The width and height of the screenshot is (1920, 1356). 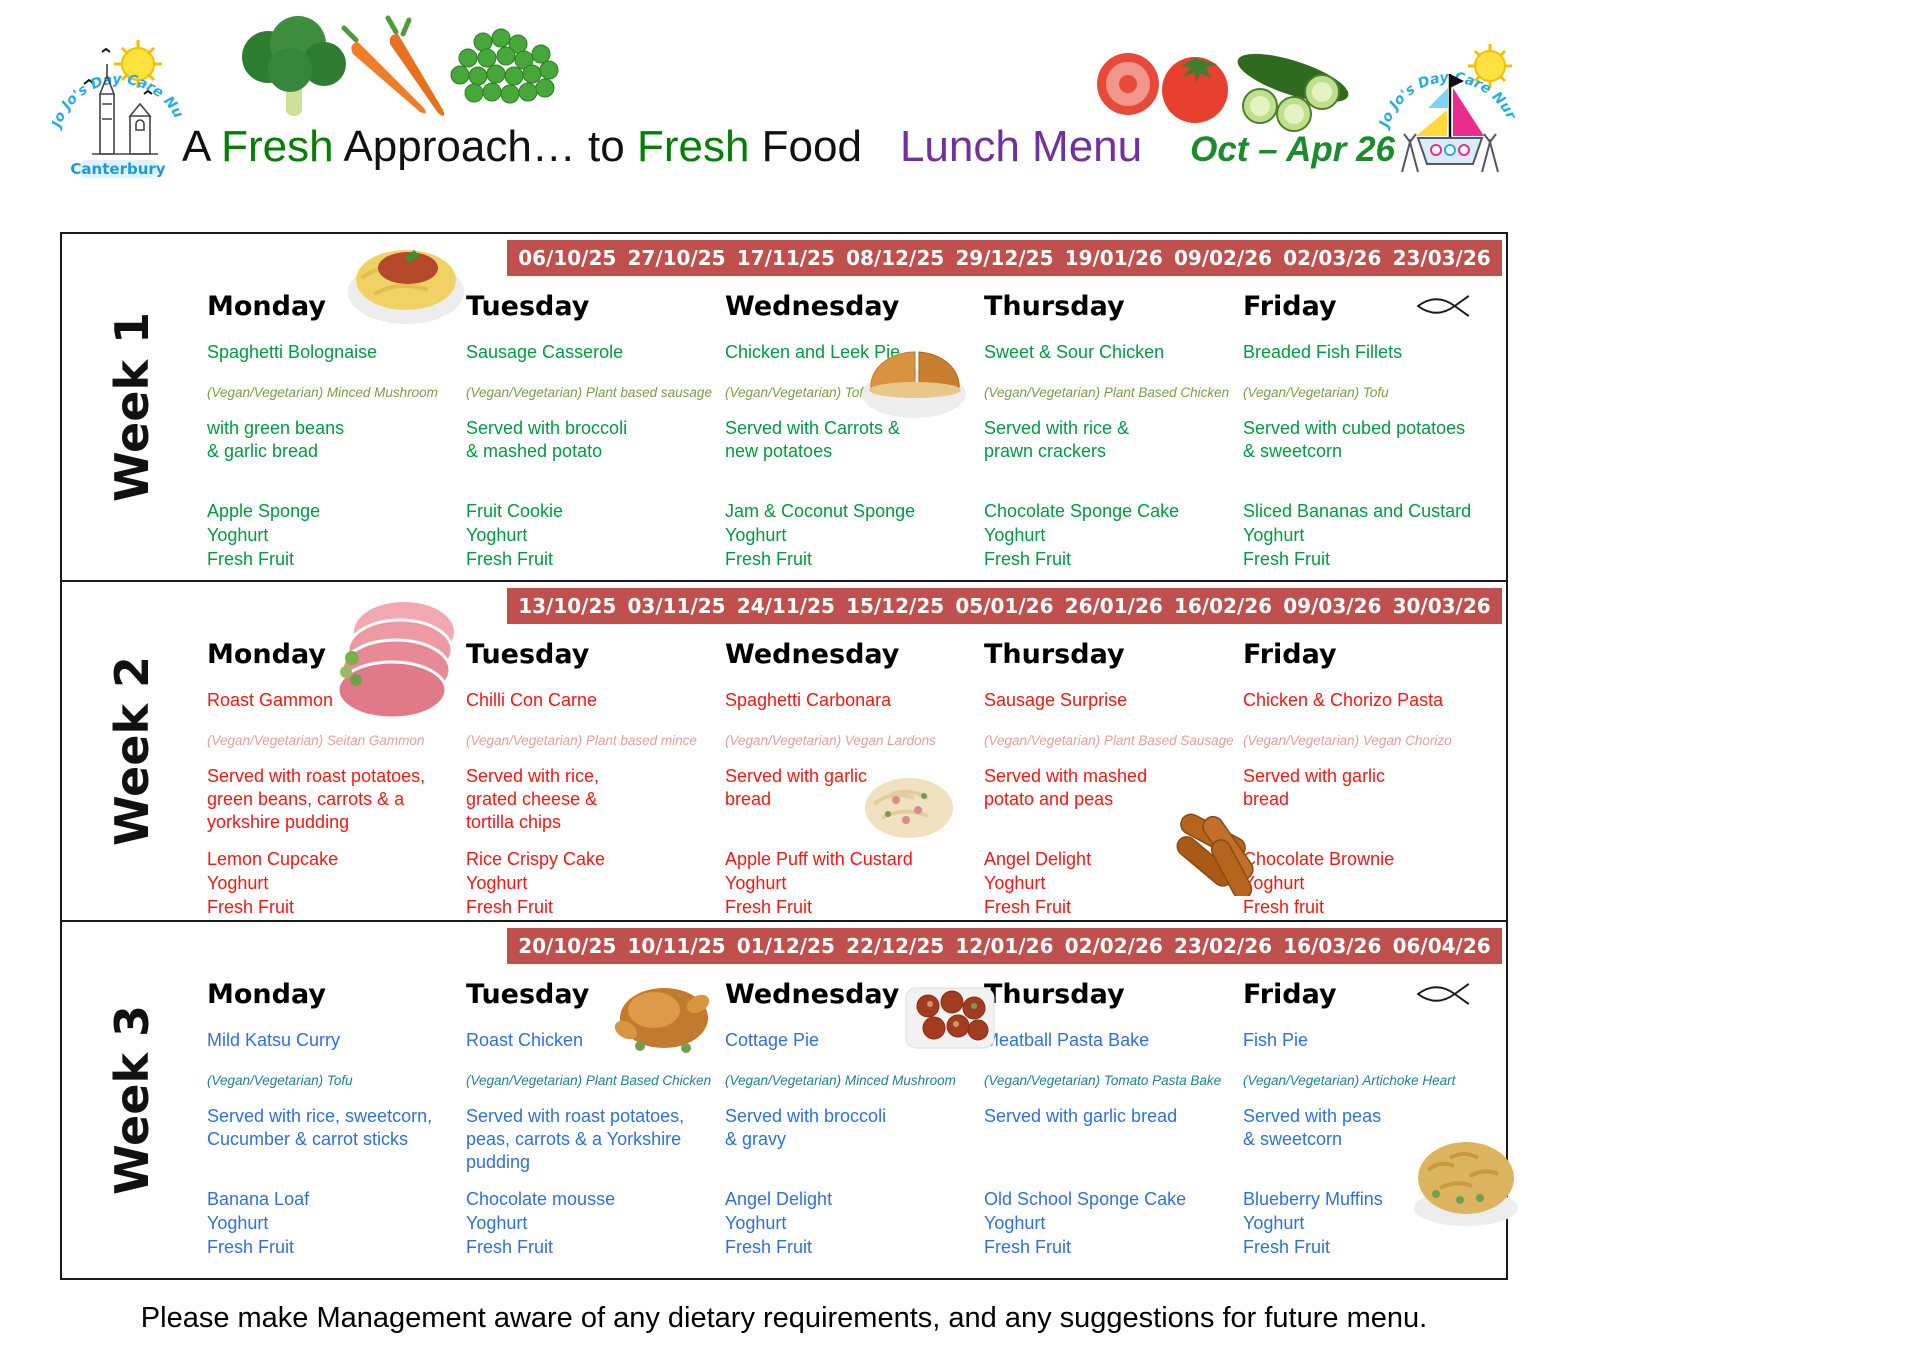 I want to click on vegan-option: (Vegan/Vegetarian) Plant based mince, so click(x=581, y=740).